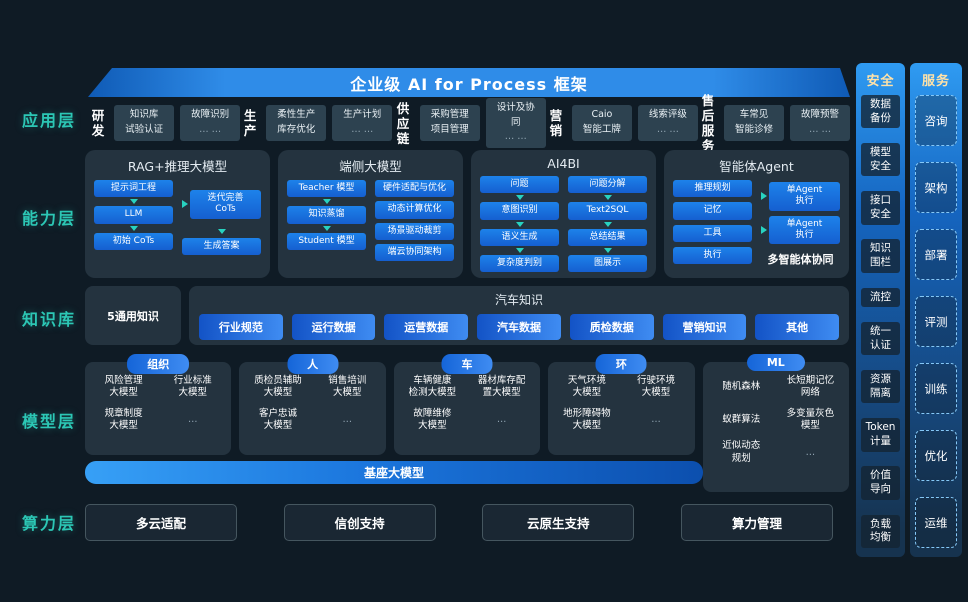 The image size is (968, 602). I want to click on compute-box: 算力管理, so click(756, 522).